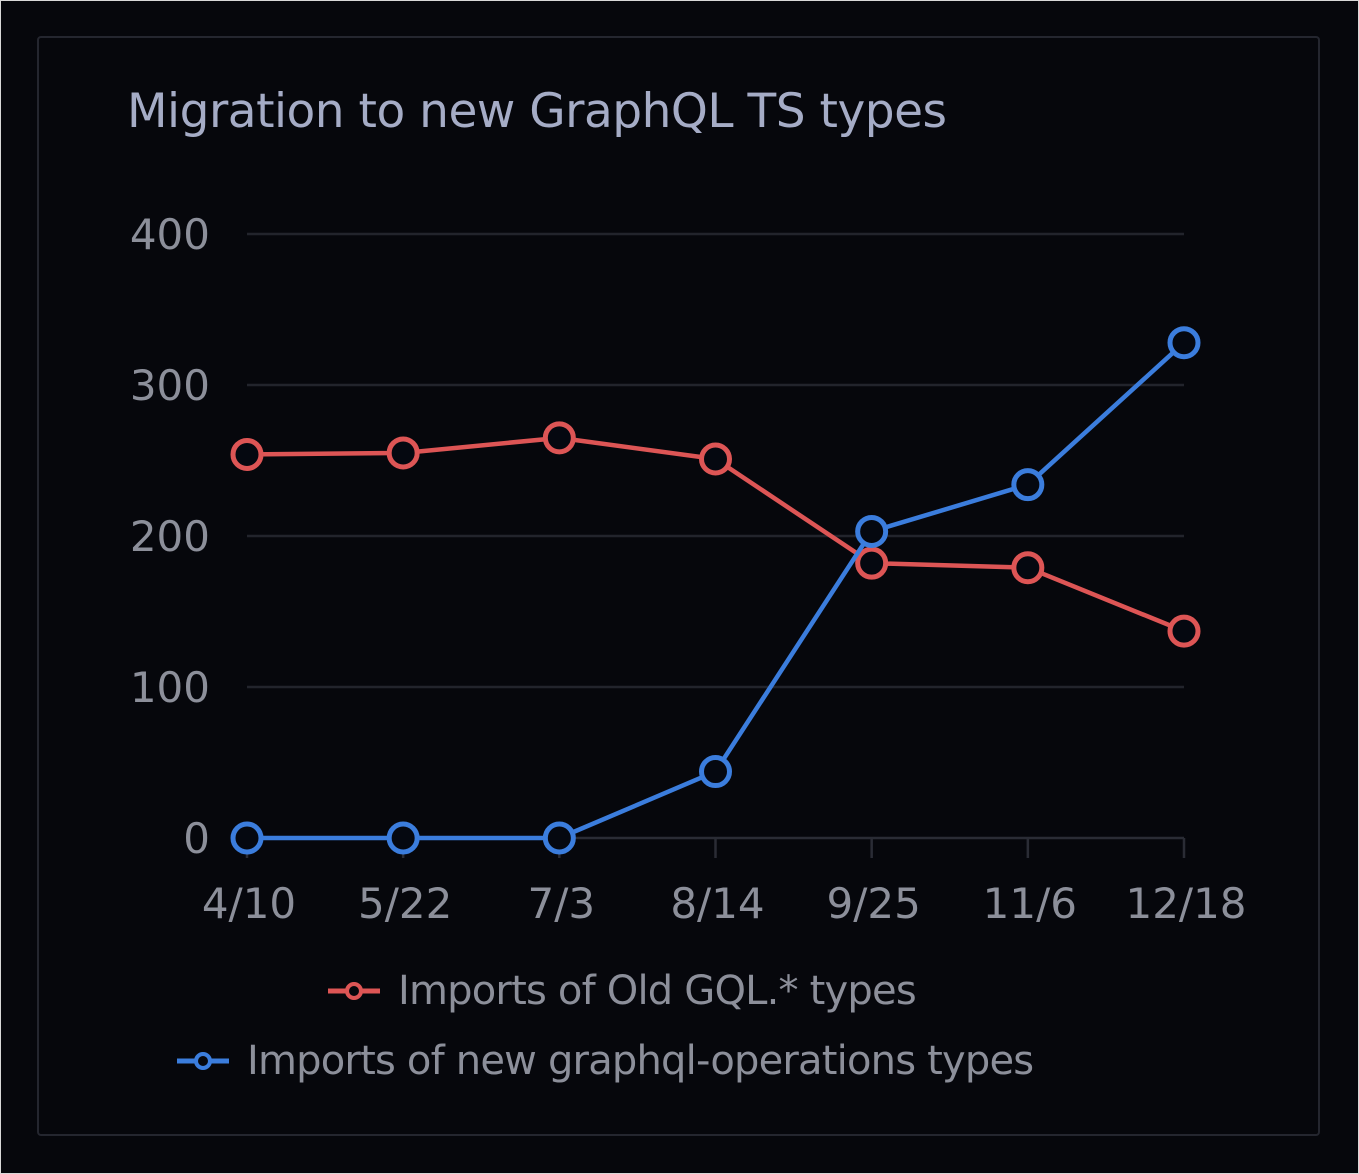  What do you see at coordinates (249, 903) in the screenshot?
I see `x-tick-label: 4/10` at bounding box center [249, 903].